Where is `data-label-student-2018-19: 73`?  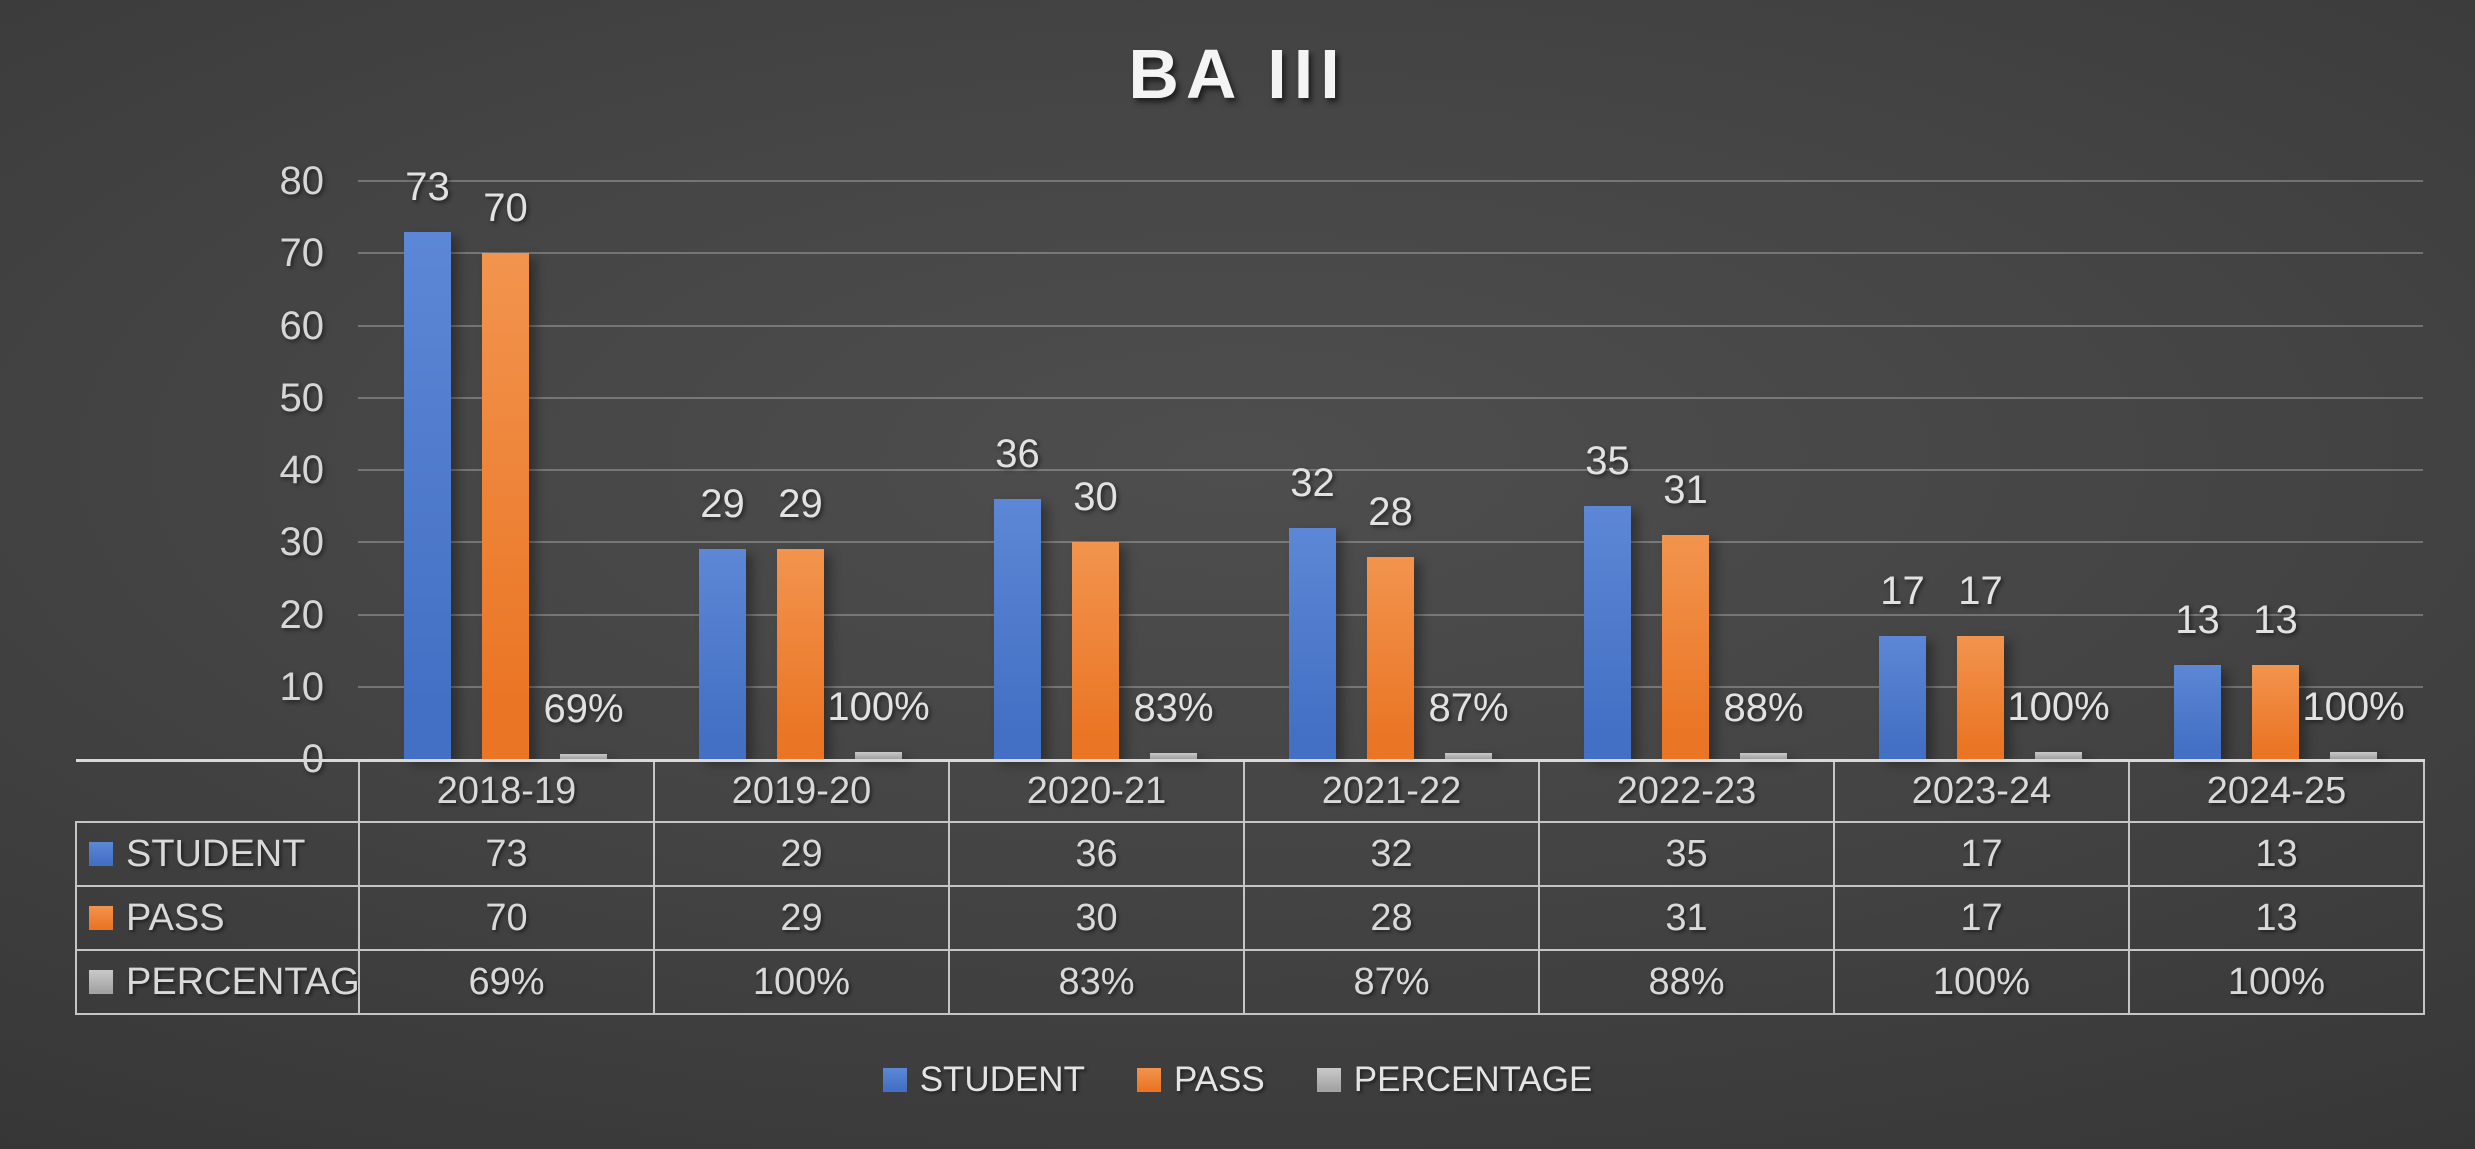 data-label-student-2018-19: 73 is located at coordinates (427, 186).